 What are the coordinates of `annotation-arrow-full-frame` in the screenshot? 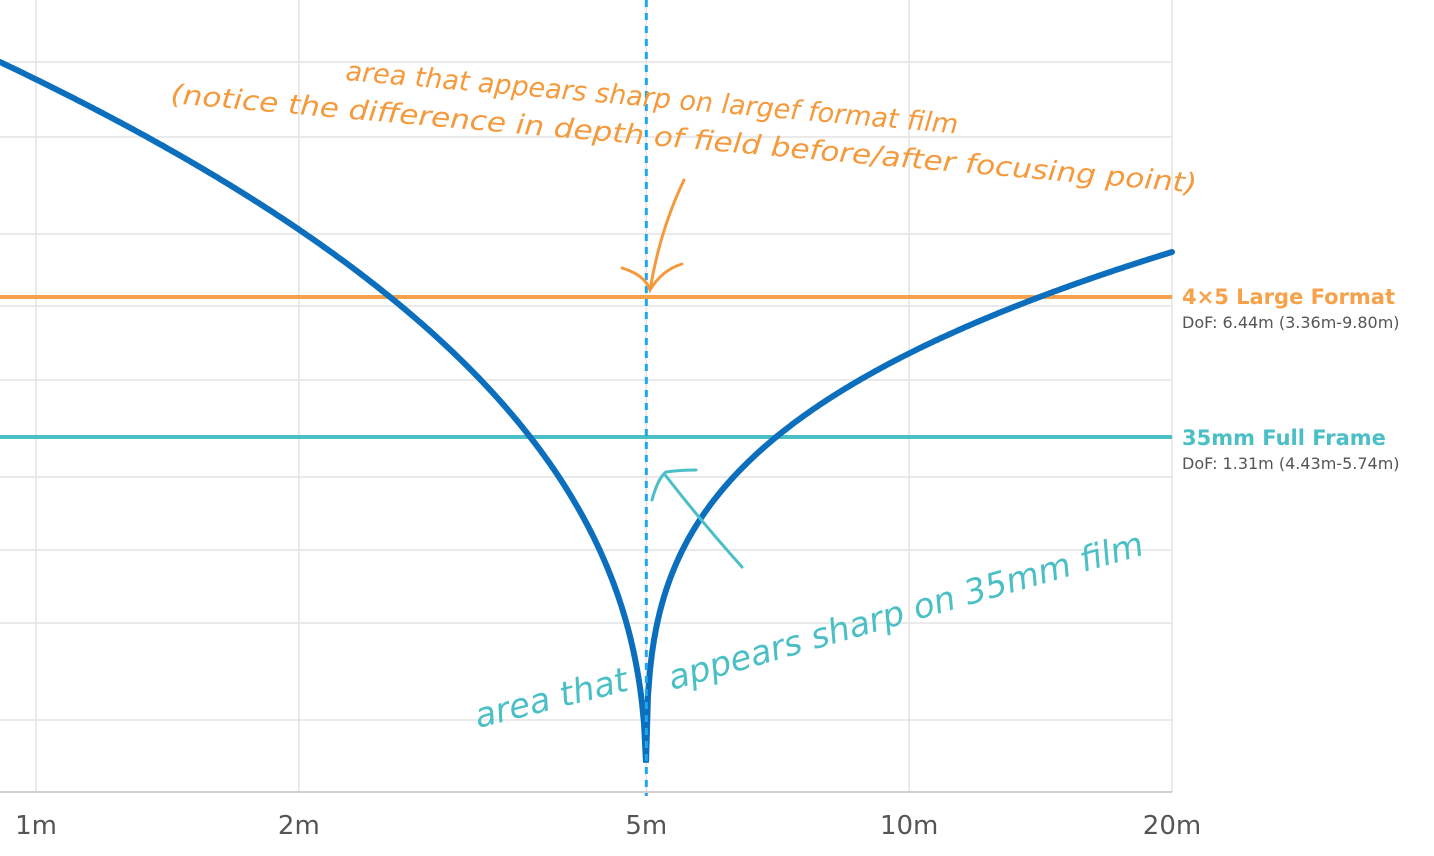 It's located at (697, 518).